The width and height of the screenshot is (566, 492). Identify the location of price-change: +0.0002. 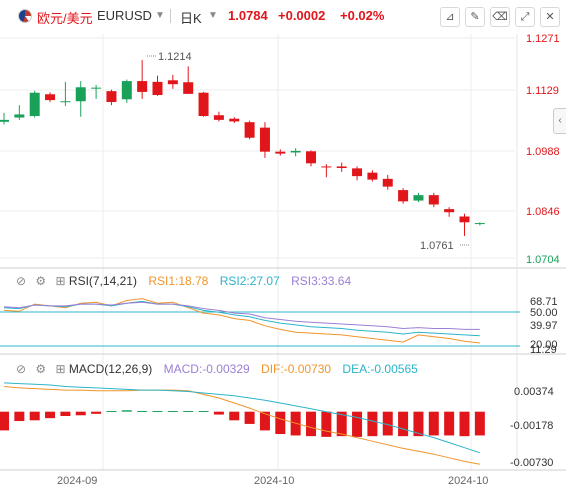
(302, 15).